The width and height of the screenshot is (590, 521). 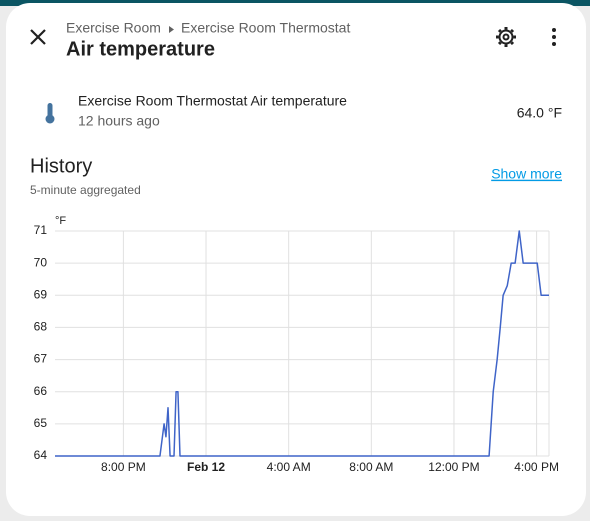 I want to click on thermometer-icon, so click(x=50, y=113).